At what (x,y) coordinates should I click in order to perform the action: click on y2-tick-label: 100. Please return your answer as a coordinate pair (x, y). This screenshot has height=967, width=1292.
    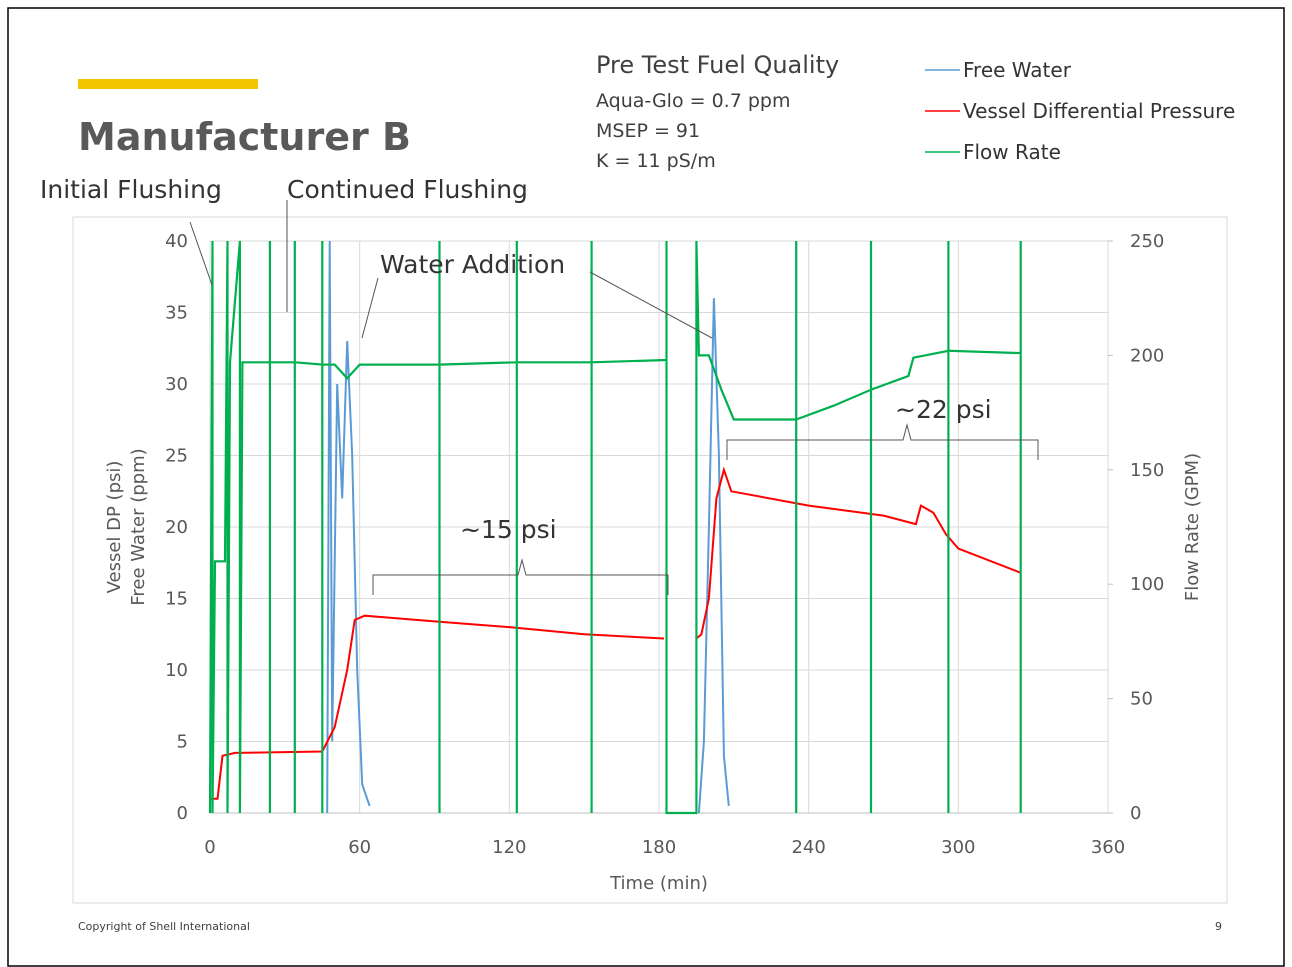
    Looking at the image, I should click on (1147, 584).